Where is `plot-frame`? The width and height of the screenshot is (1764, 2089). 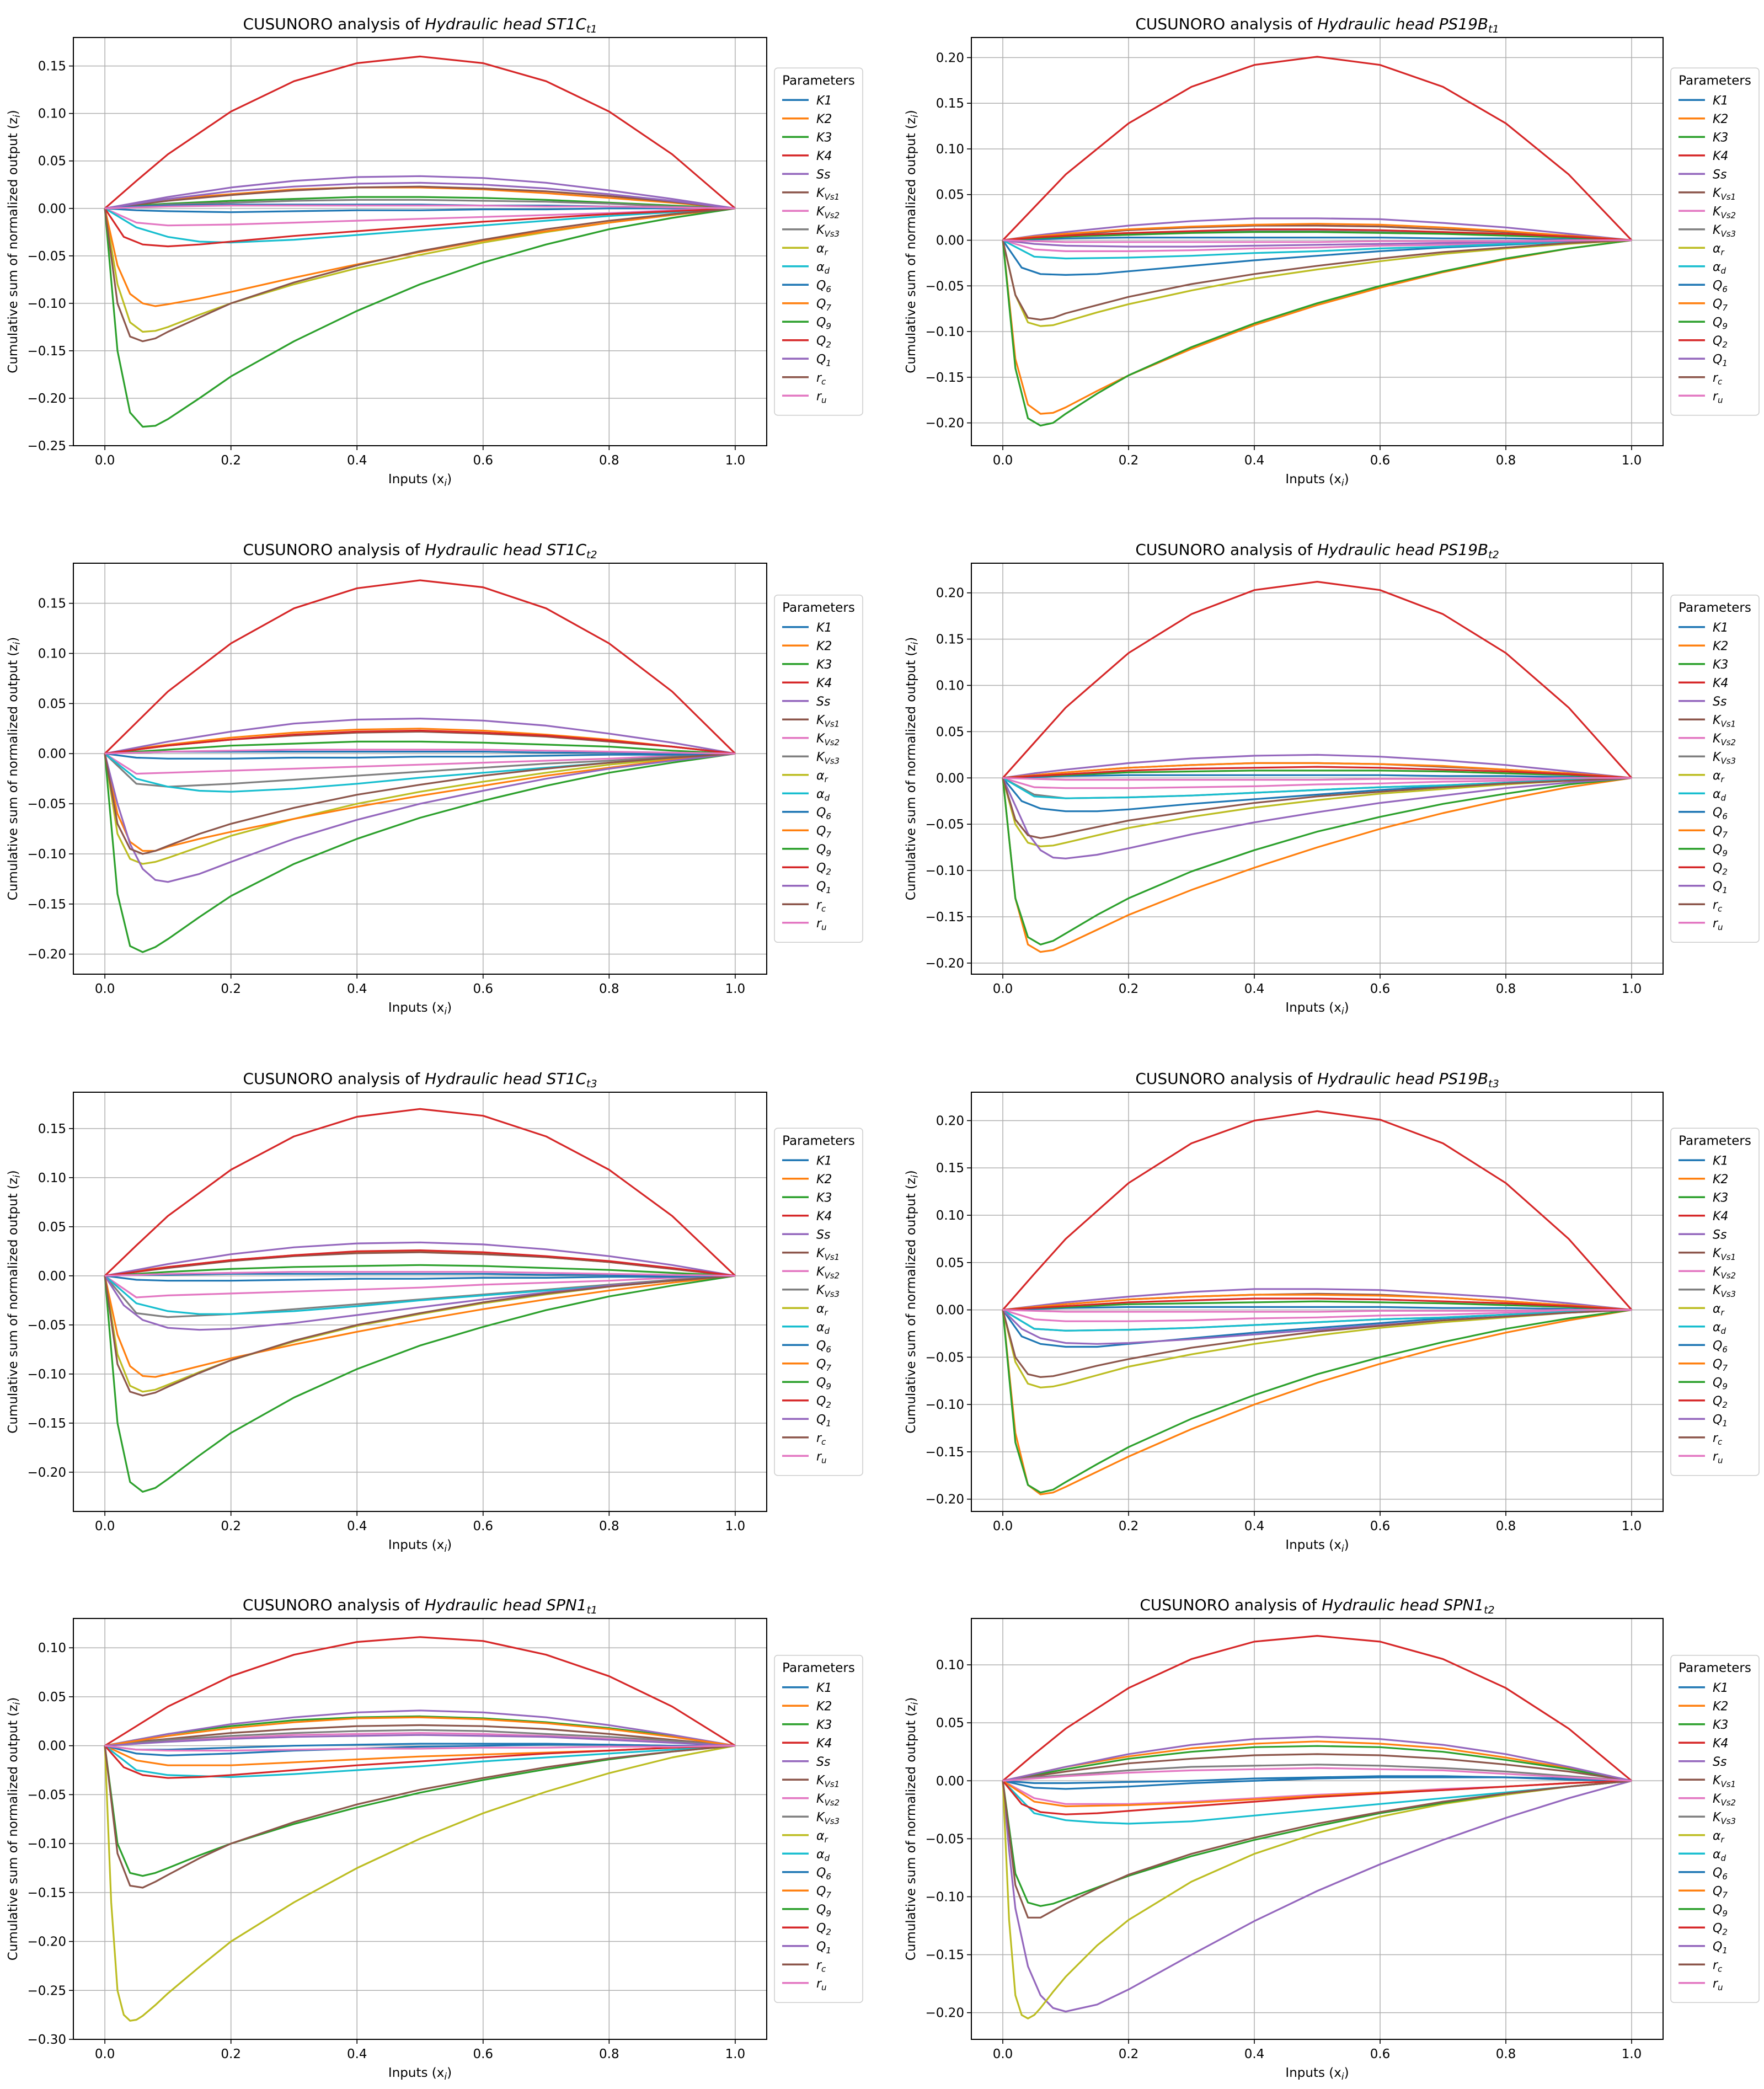 plot-frame is located at coordinates (420, 241).